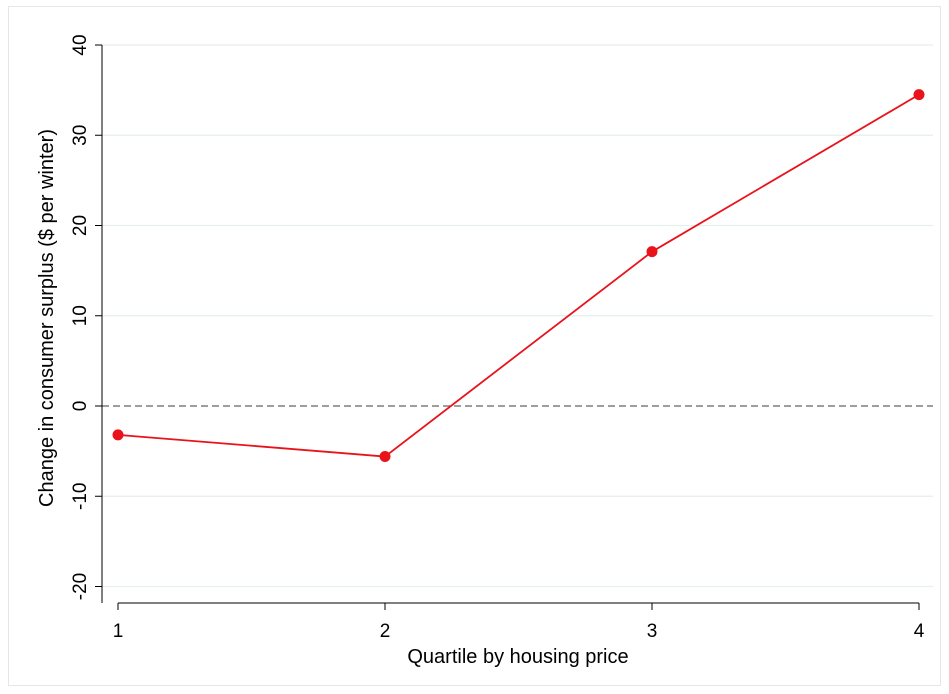  I want to click on x-tick-label: 4, so click(919, 631).